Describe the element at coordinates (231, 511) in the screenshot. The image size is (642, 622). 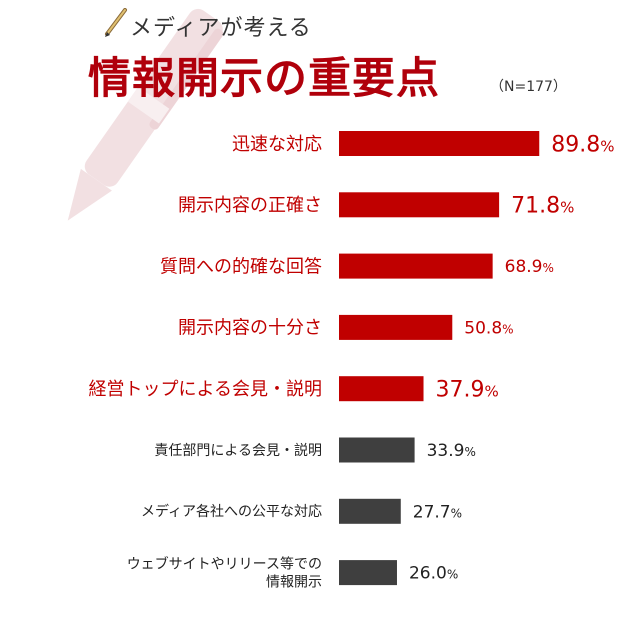
I see `category-label-6: メディア各社への公平な対応` at that location.